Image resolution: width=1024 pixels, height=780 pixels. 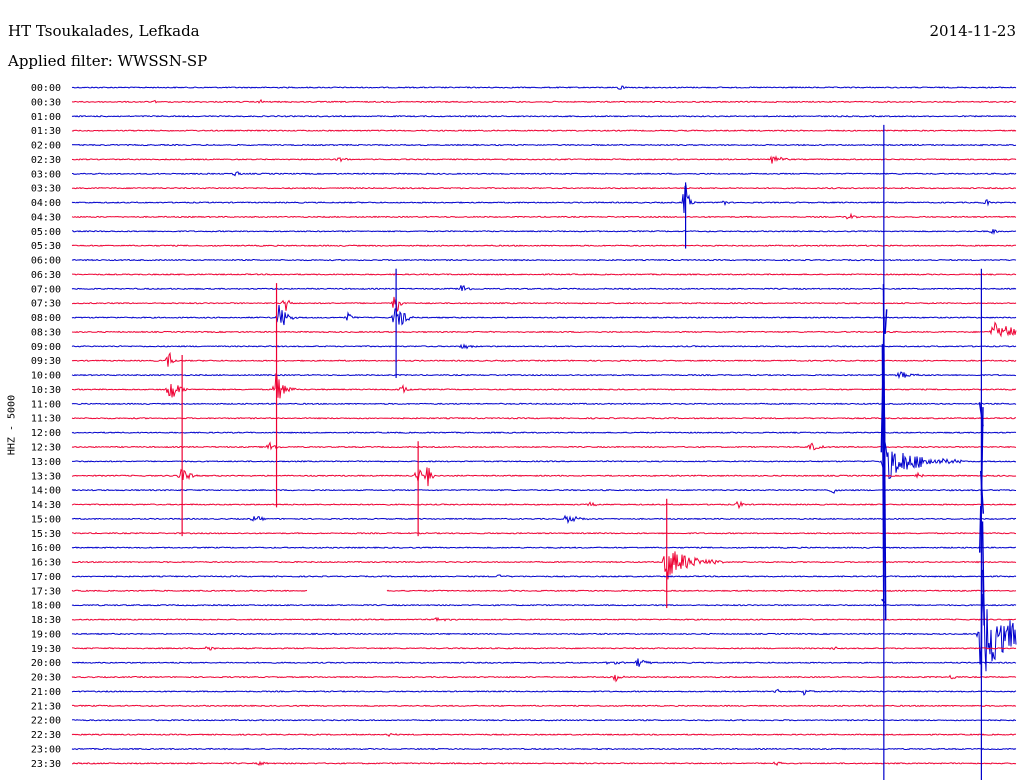 What do you see at coordinates (46, 448) in the screenshot?
I see `time-tick-label: 12:30` at bounding box center [46, 448].